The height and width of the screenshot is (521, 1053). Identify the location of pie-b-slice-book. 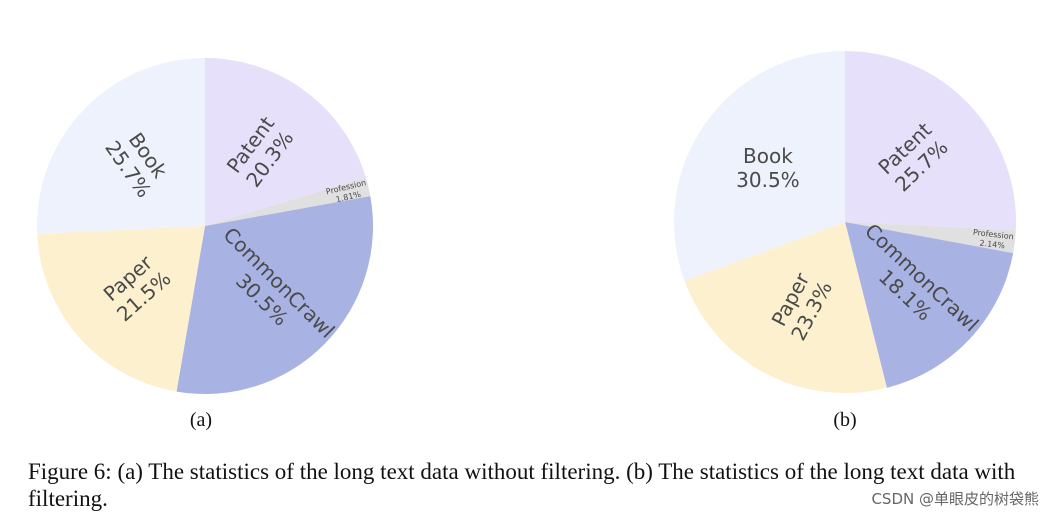
(759, 166).